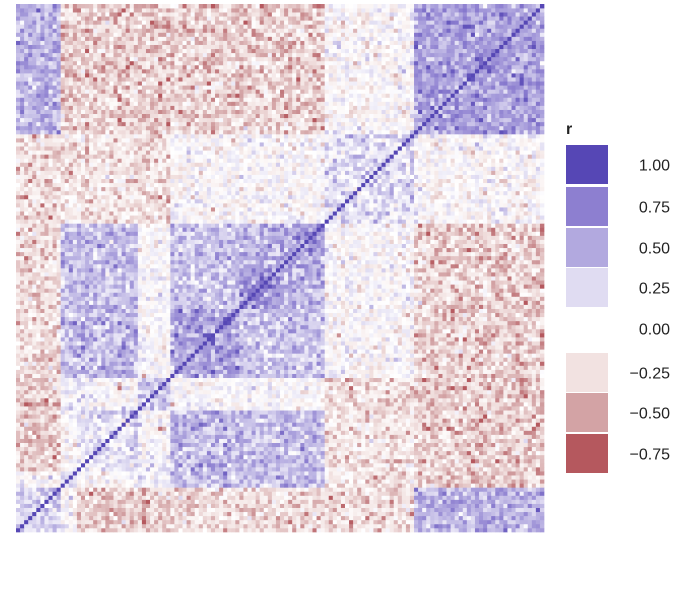  Describe the element at coordinates (144, 404) in the screenshot. I see `heatmap-diagonal-cell` at that location.